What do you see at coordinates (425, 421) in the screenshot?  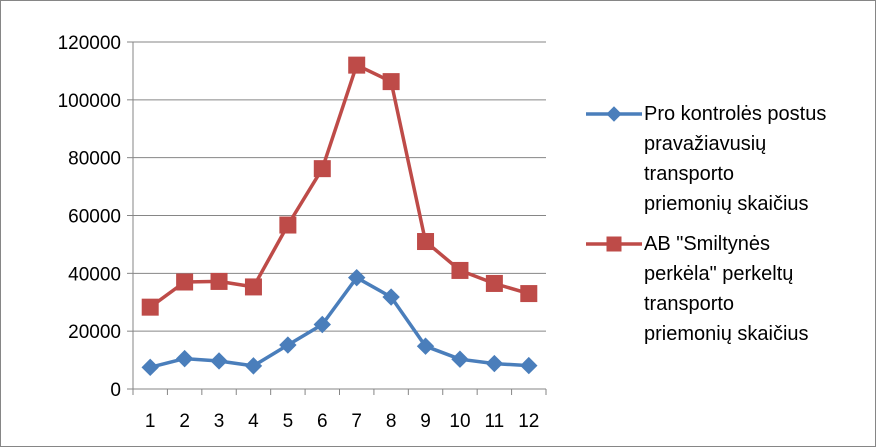 I see `x-tick-label-9: 9` at bounding box center [425, 421].